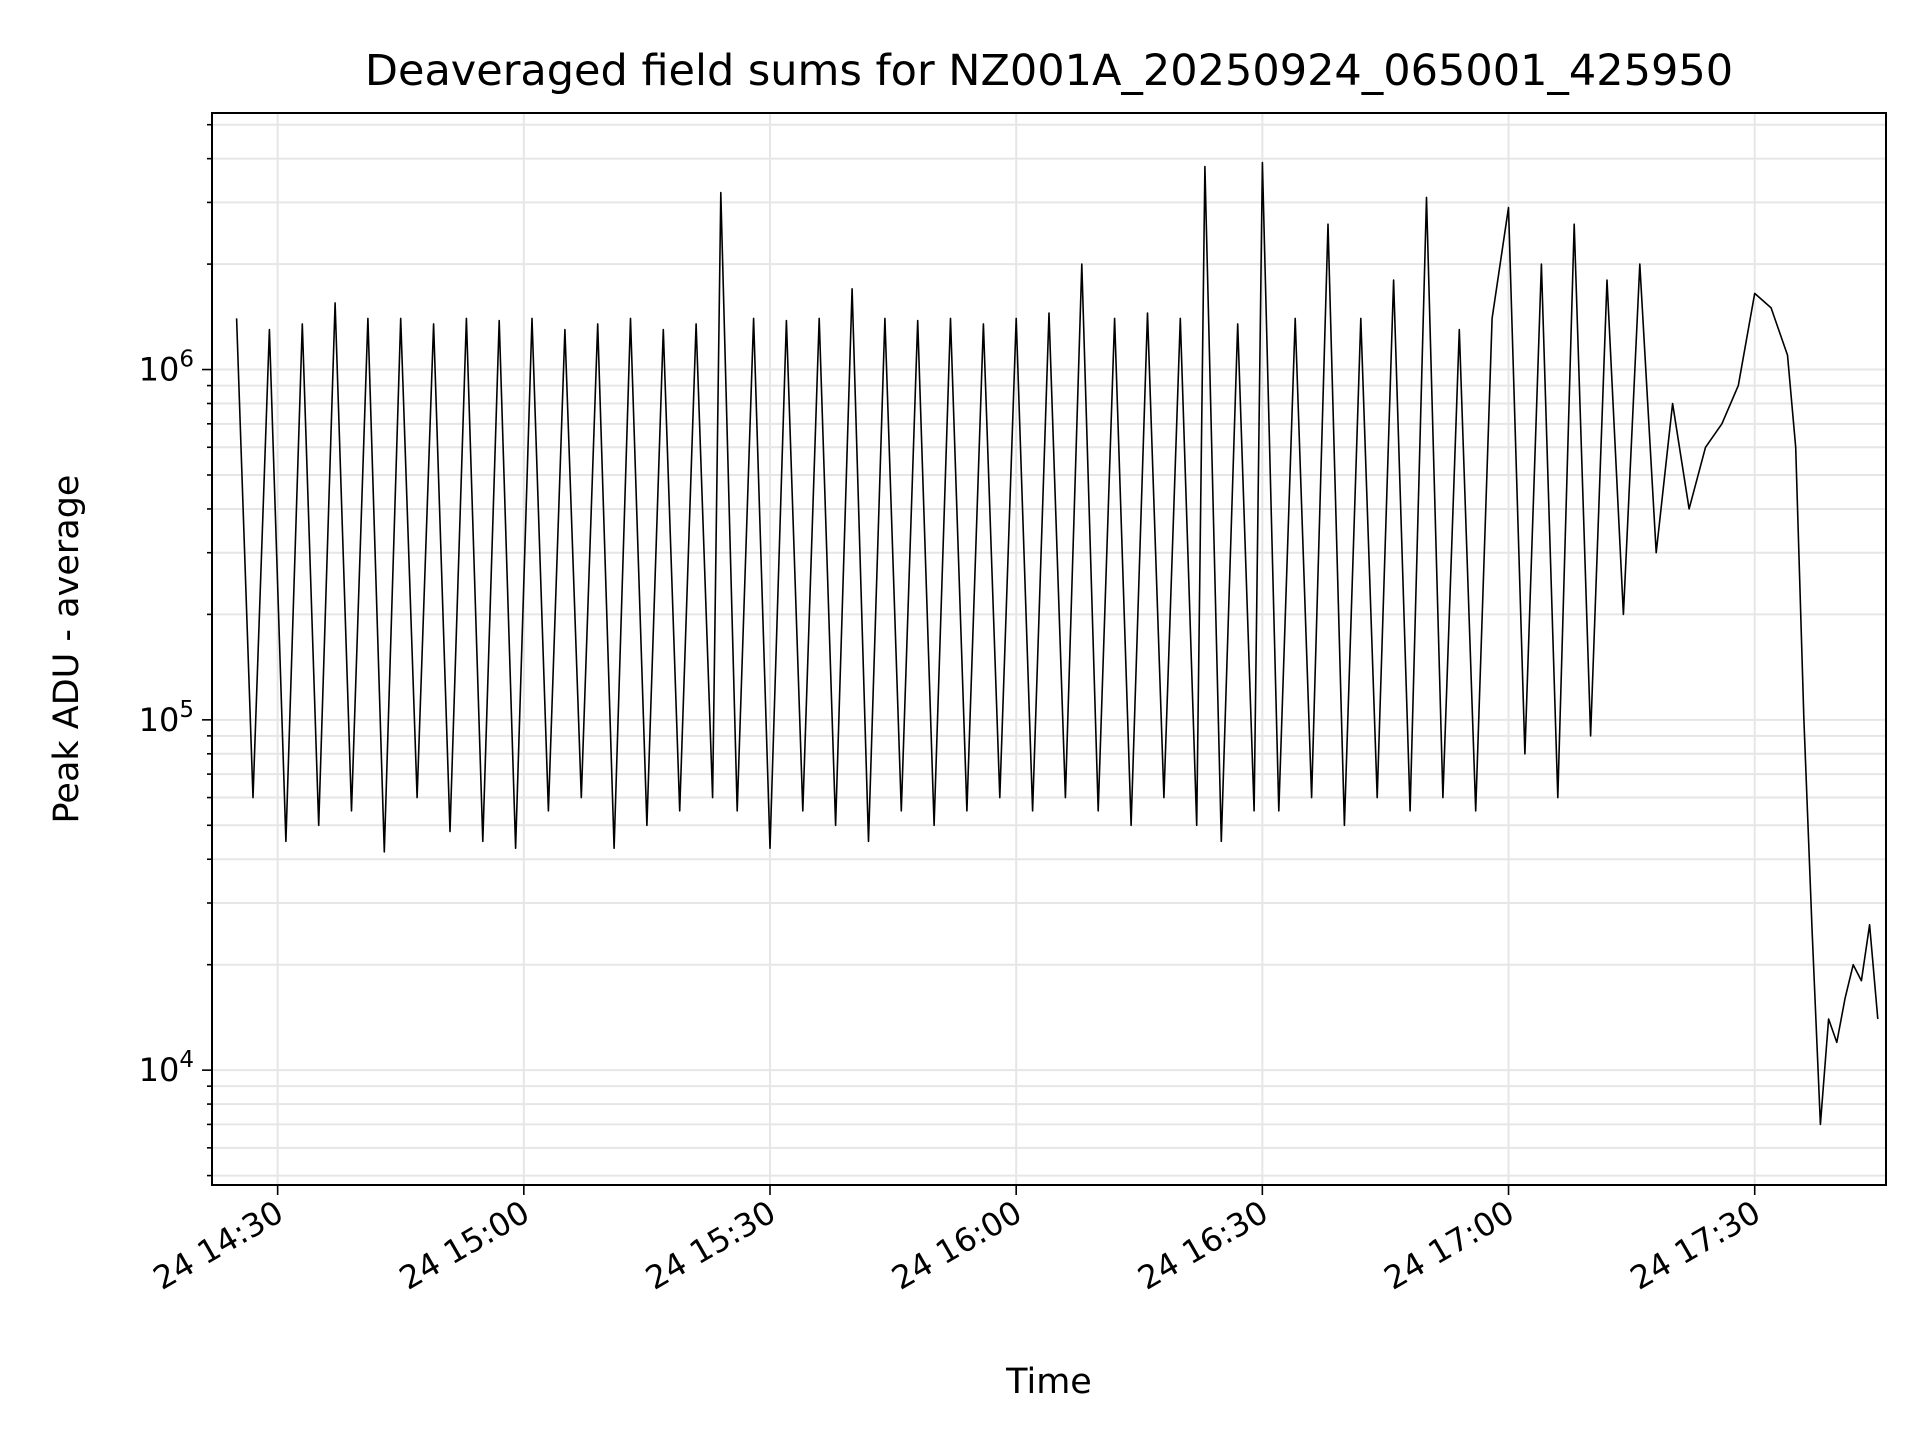 The image size is (1920, 1440). What do you see at coordinates (166, 1068) in the screenshot?
I see `y-tick-label: 10⁴` at bounding box center [166, 1068].